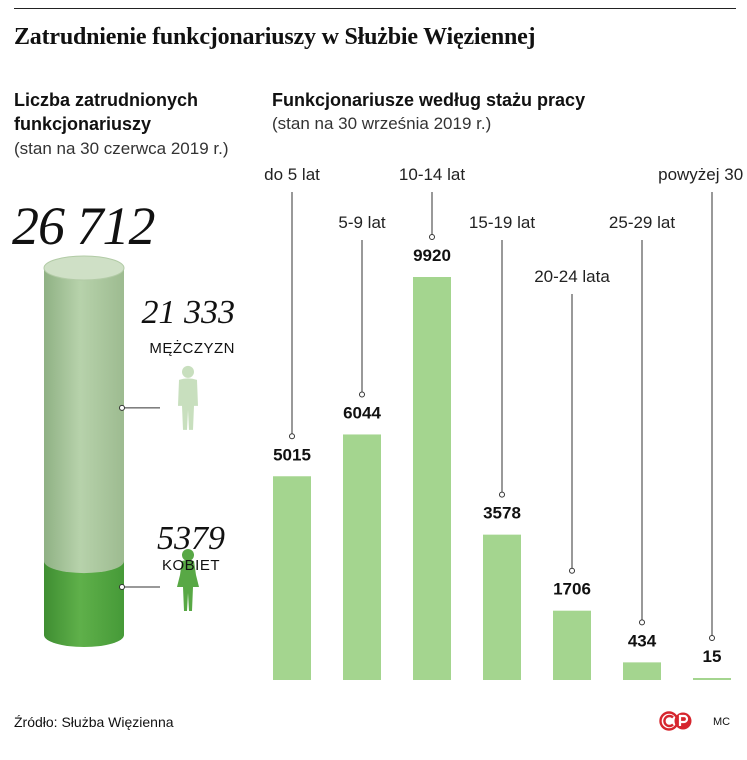  I want to click on source-note: Źródło: Służba Więzienna, so click(94, 722).